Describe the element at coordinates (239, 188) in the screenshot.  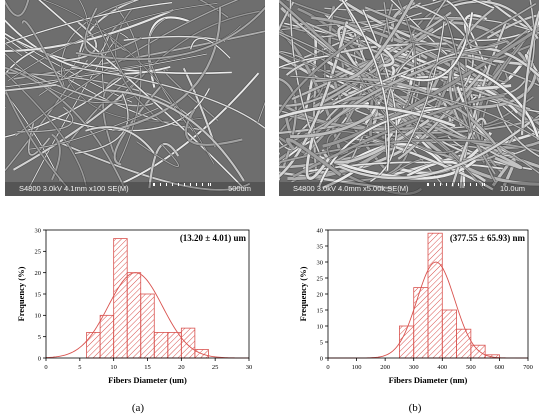
I see `scale-bar-label: 500um` at that location.